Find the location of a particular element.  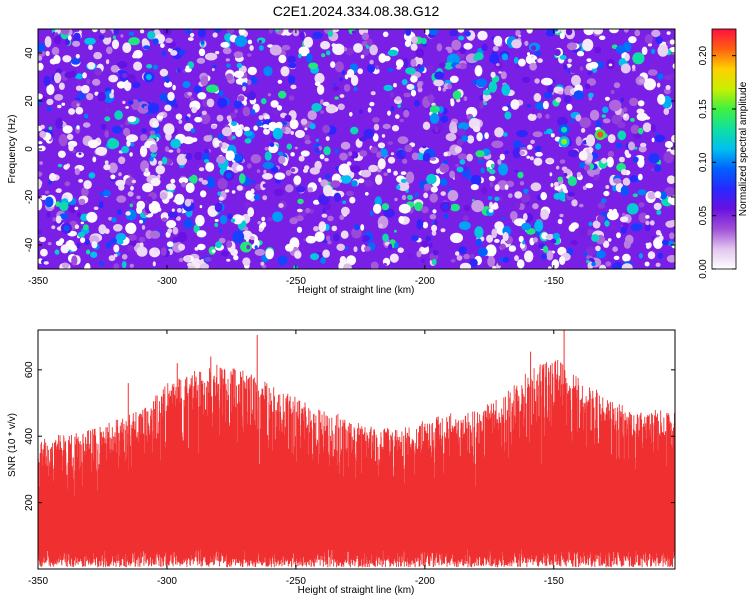

x-tick-label: -250 is located at coordinates (296, 281).